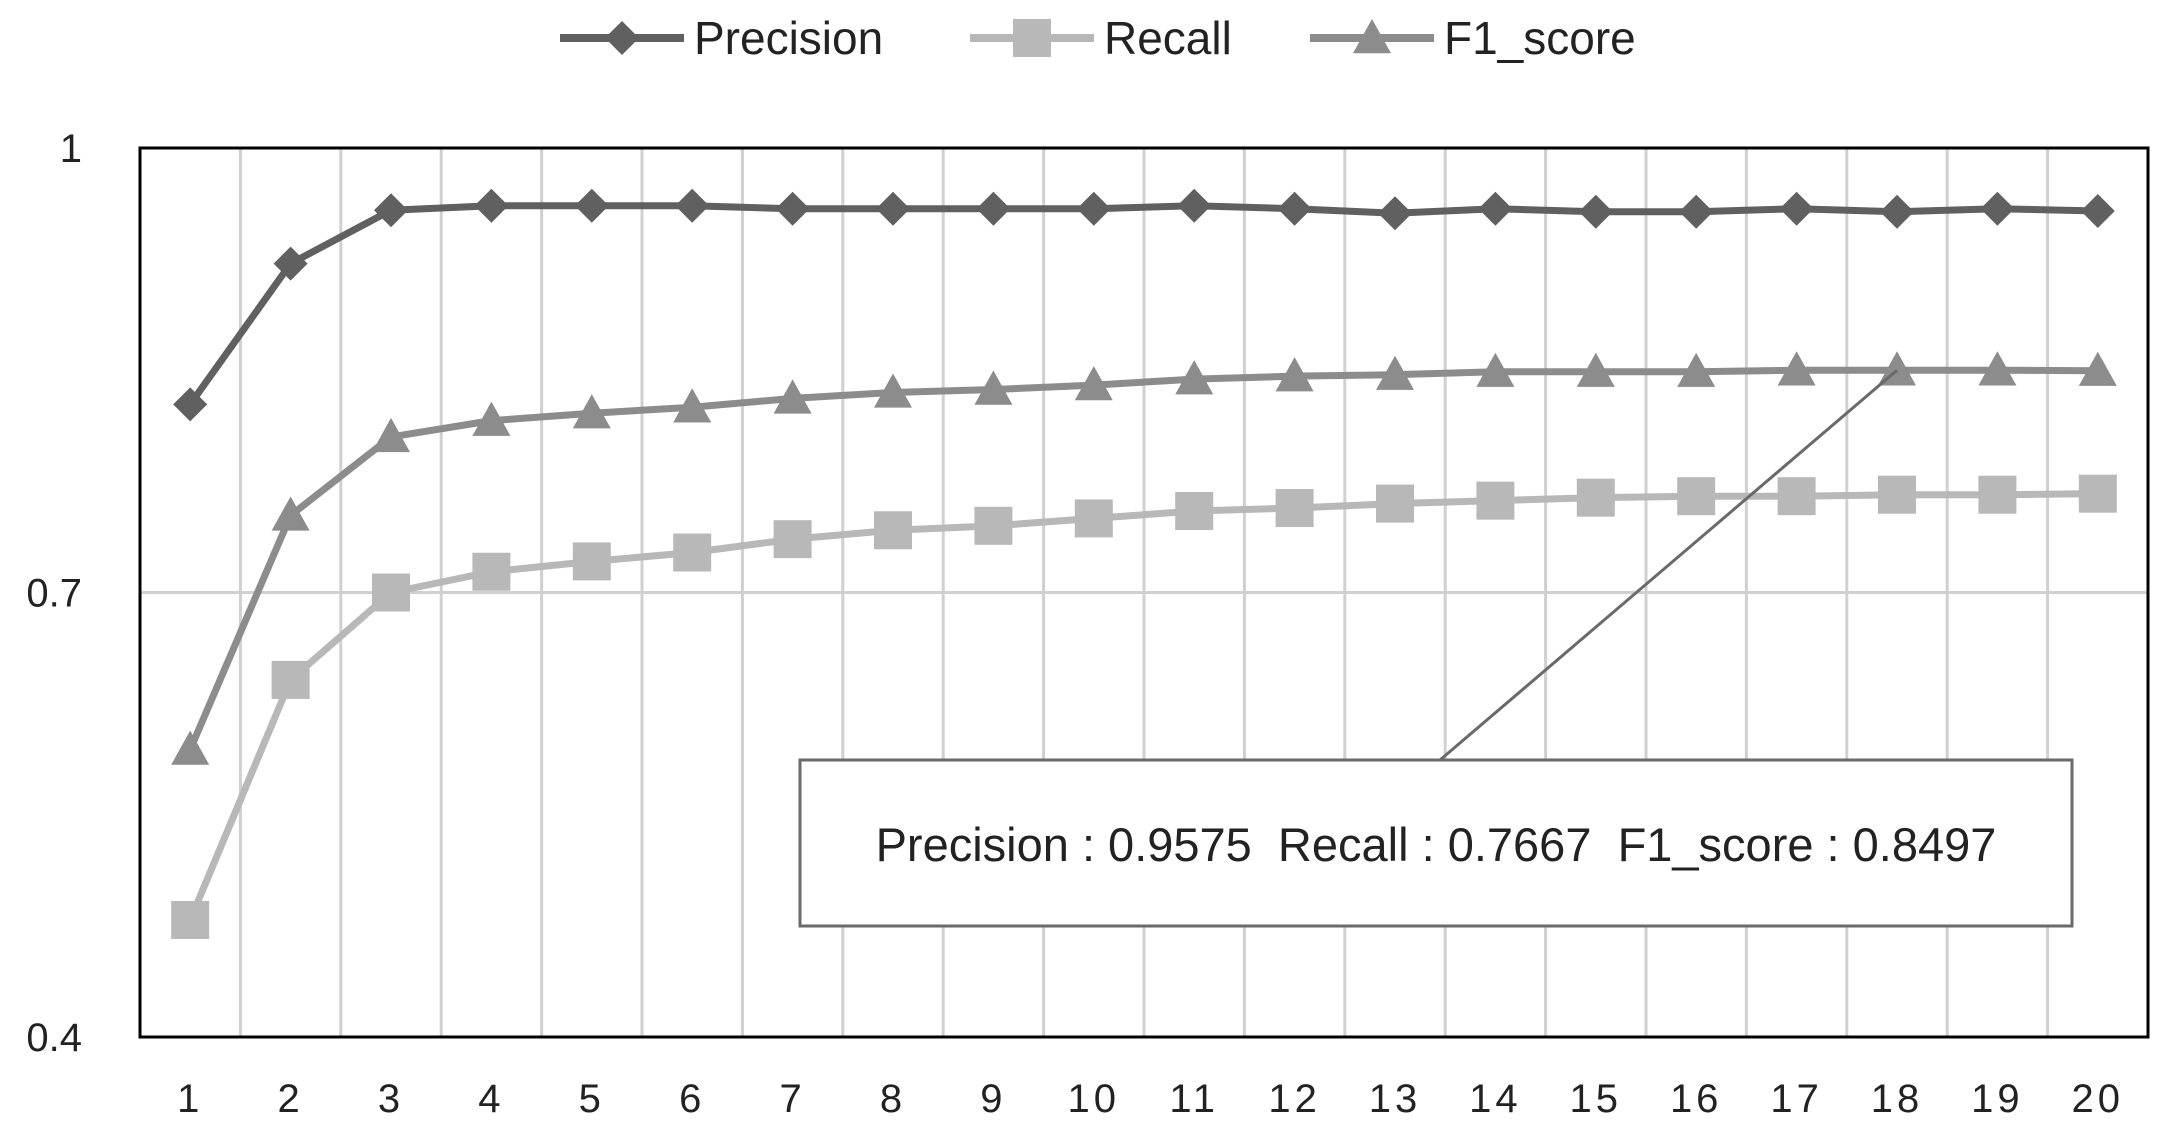 Image resolution: width=2161 pixels, height=1133 pixels. I want to click on x-tick-label: 14, so click(1495, 1099).